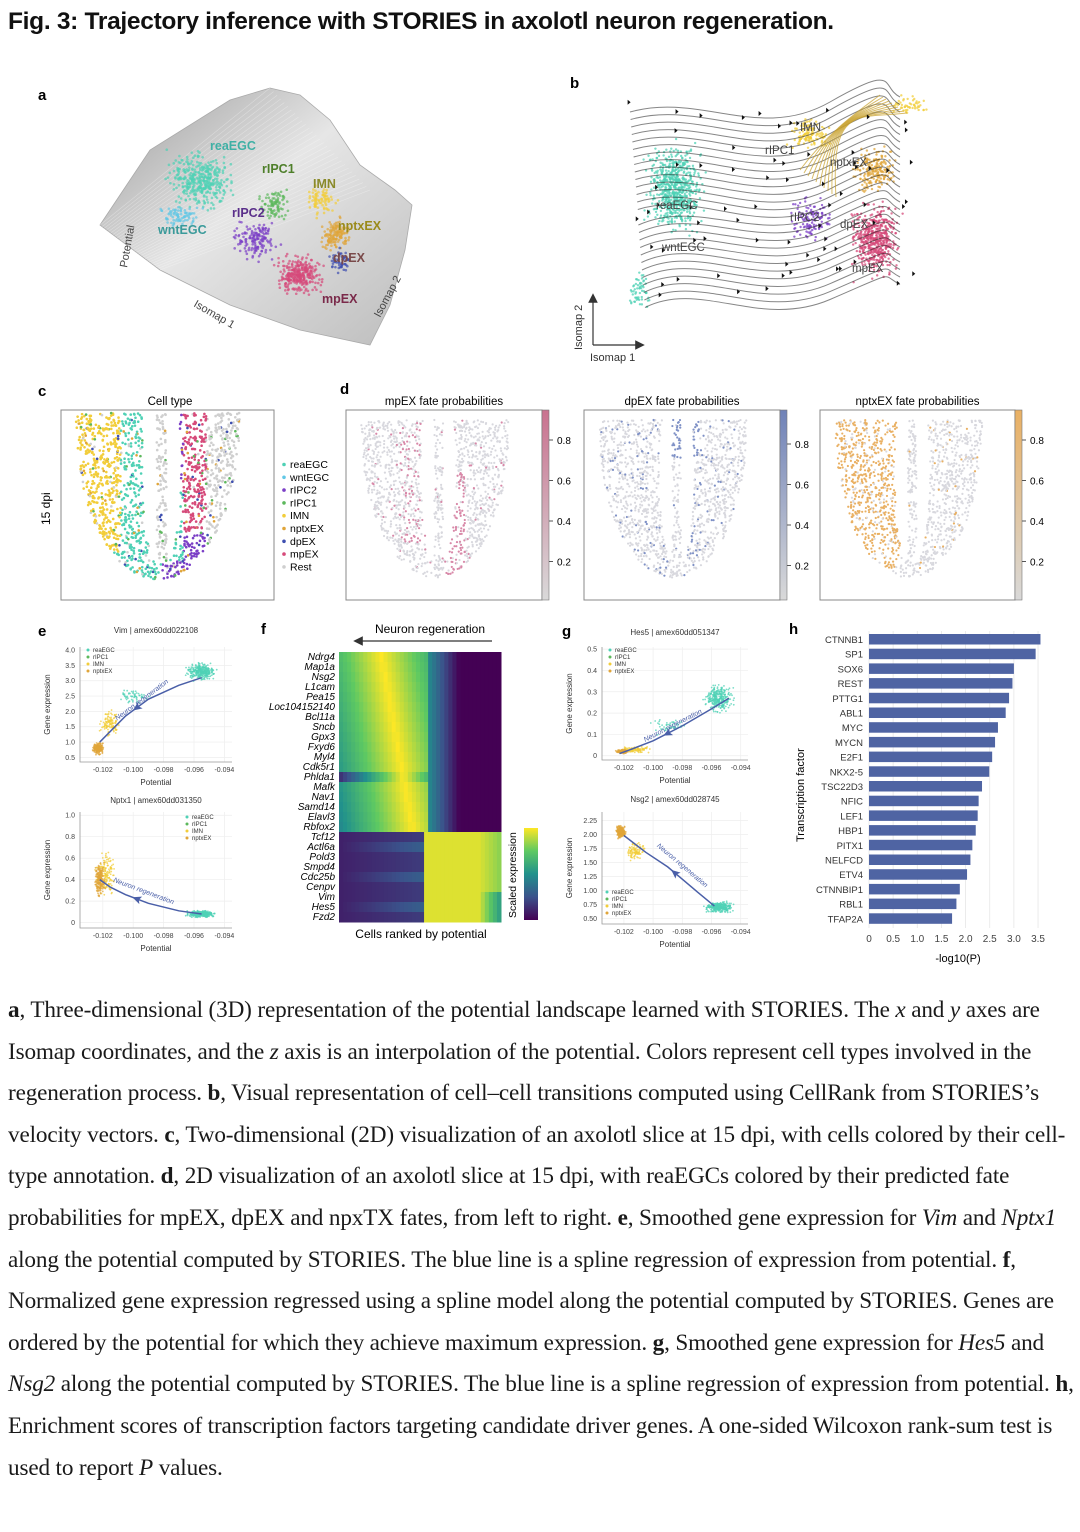 This screenshot has width=1080, height=1532. What do you see at coordinates (42, 631) in the screenshot?
I see `panel-label-e: e` at bounding box center [42, 631].